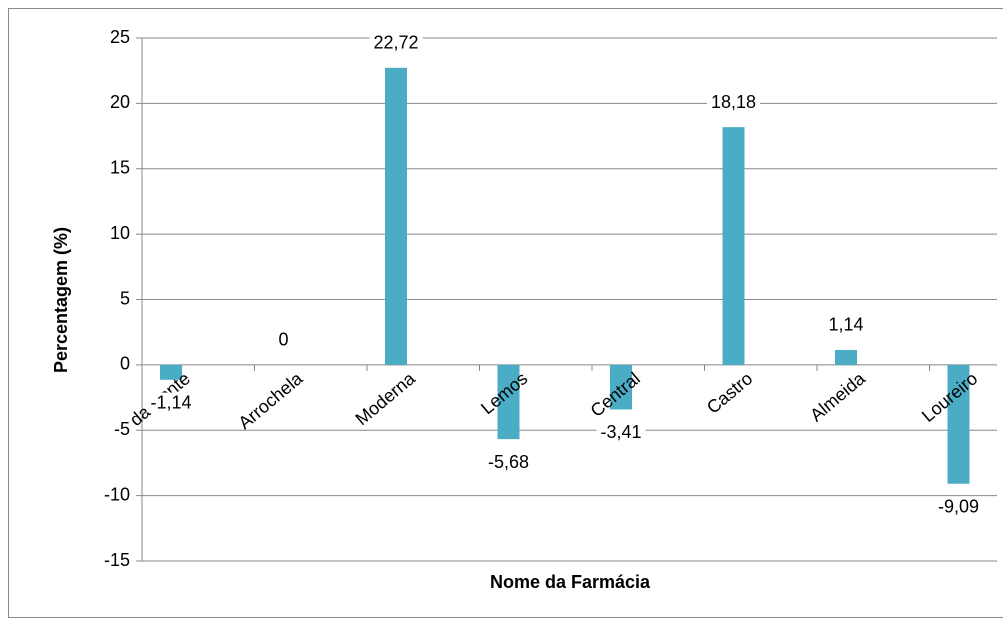 Image resolution: width=1003 pixels, height=626 pixels. What do you see at coordinates (120, 168) in the screenshot?
I see `y-tick-label: 15` at bounding box center [120, 168].